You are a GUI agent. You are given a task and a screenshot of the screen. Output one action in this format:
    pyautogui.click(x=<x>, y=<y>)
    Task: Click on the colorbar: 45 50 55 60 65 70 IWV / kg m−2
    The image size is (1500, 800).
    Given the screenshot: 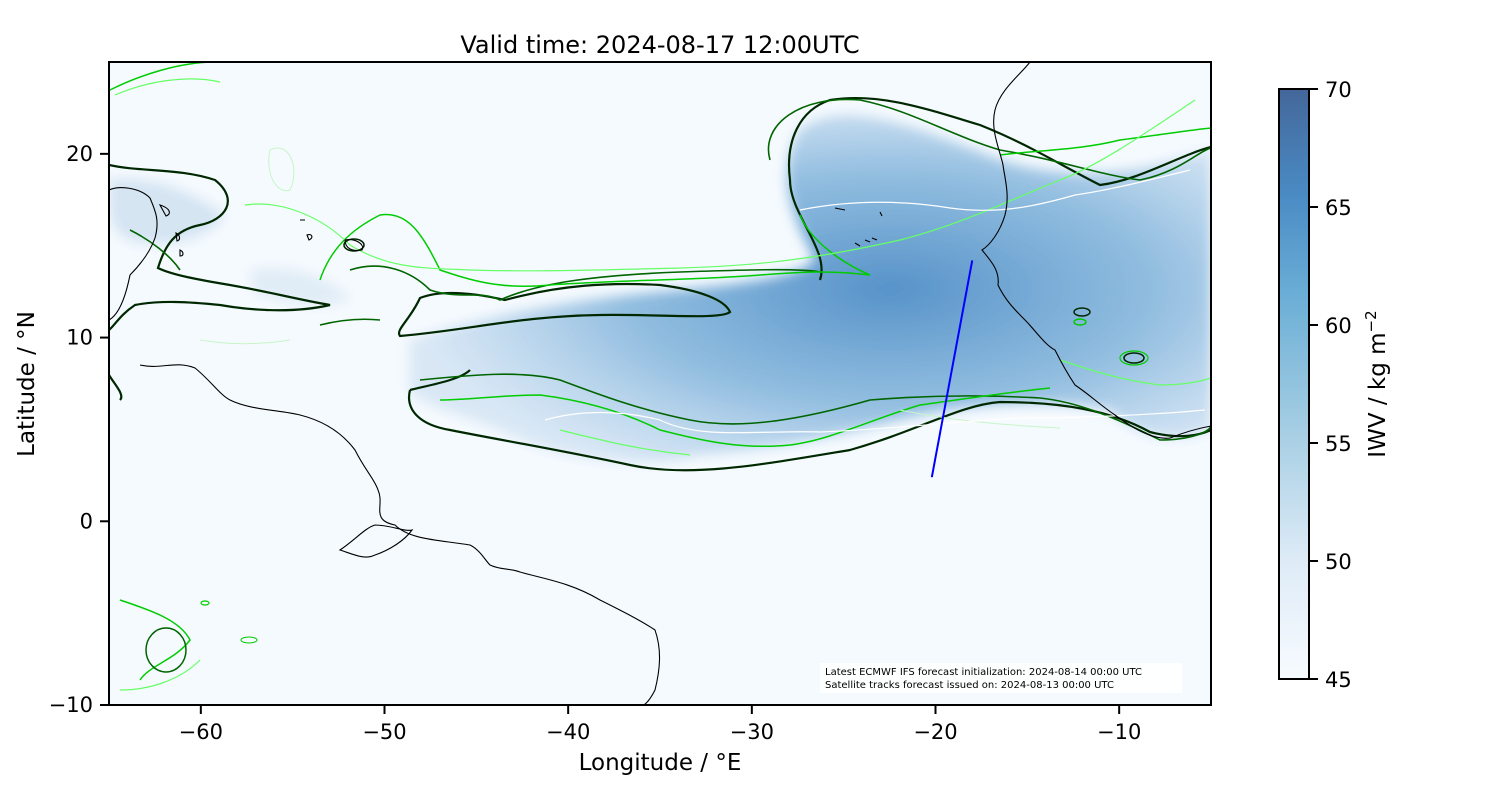 What is the action you would take?
    pyautogui.click(x=1334, y=385)
    